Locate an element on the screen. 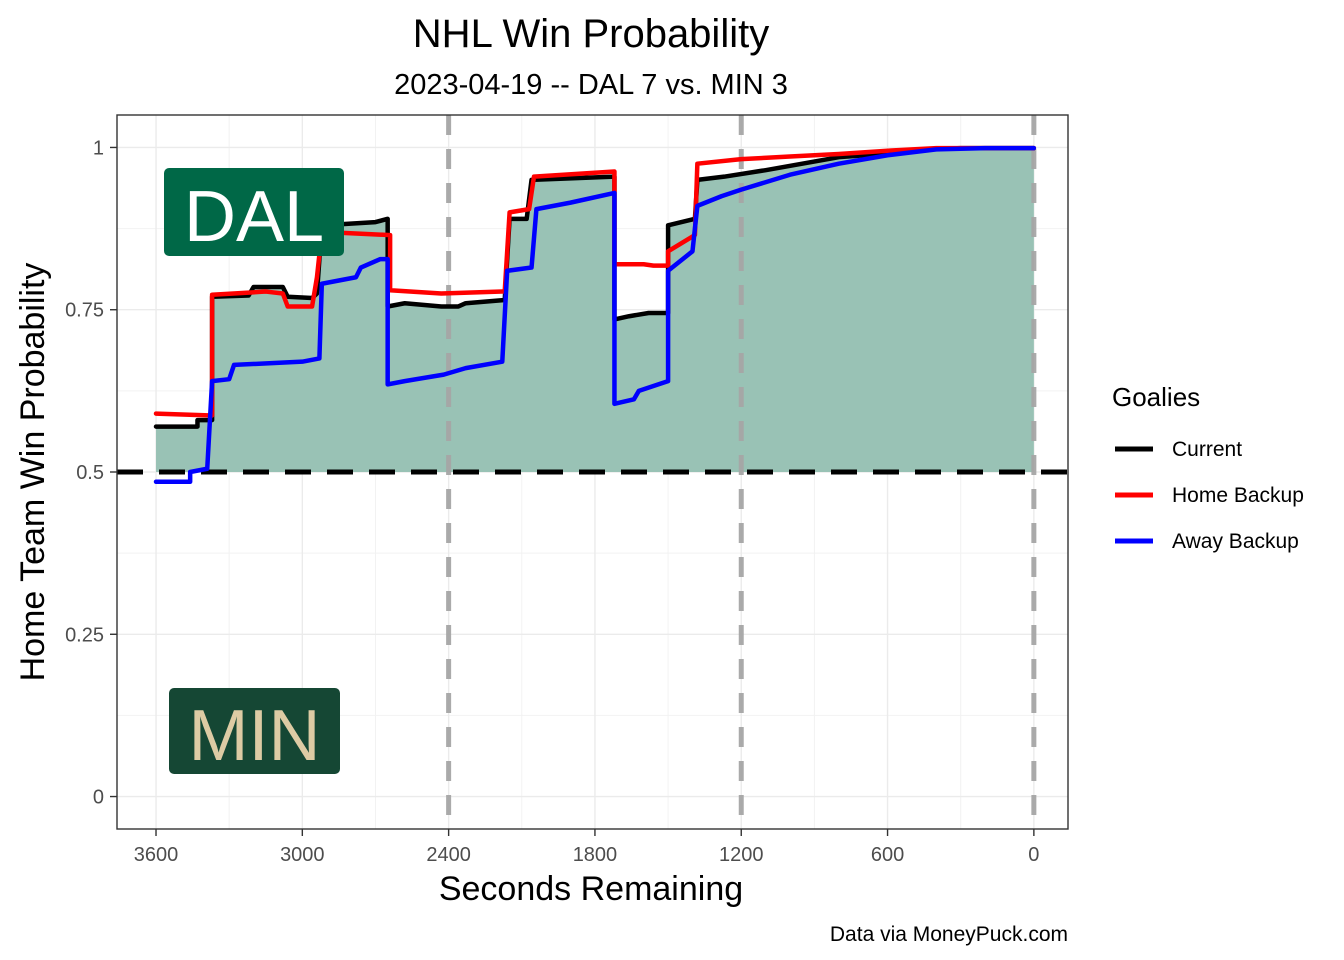  legend-label: Away Backup is located at coordinates (1235, 541).